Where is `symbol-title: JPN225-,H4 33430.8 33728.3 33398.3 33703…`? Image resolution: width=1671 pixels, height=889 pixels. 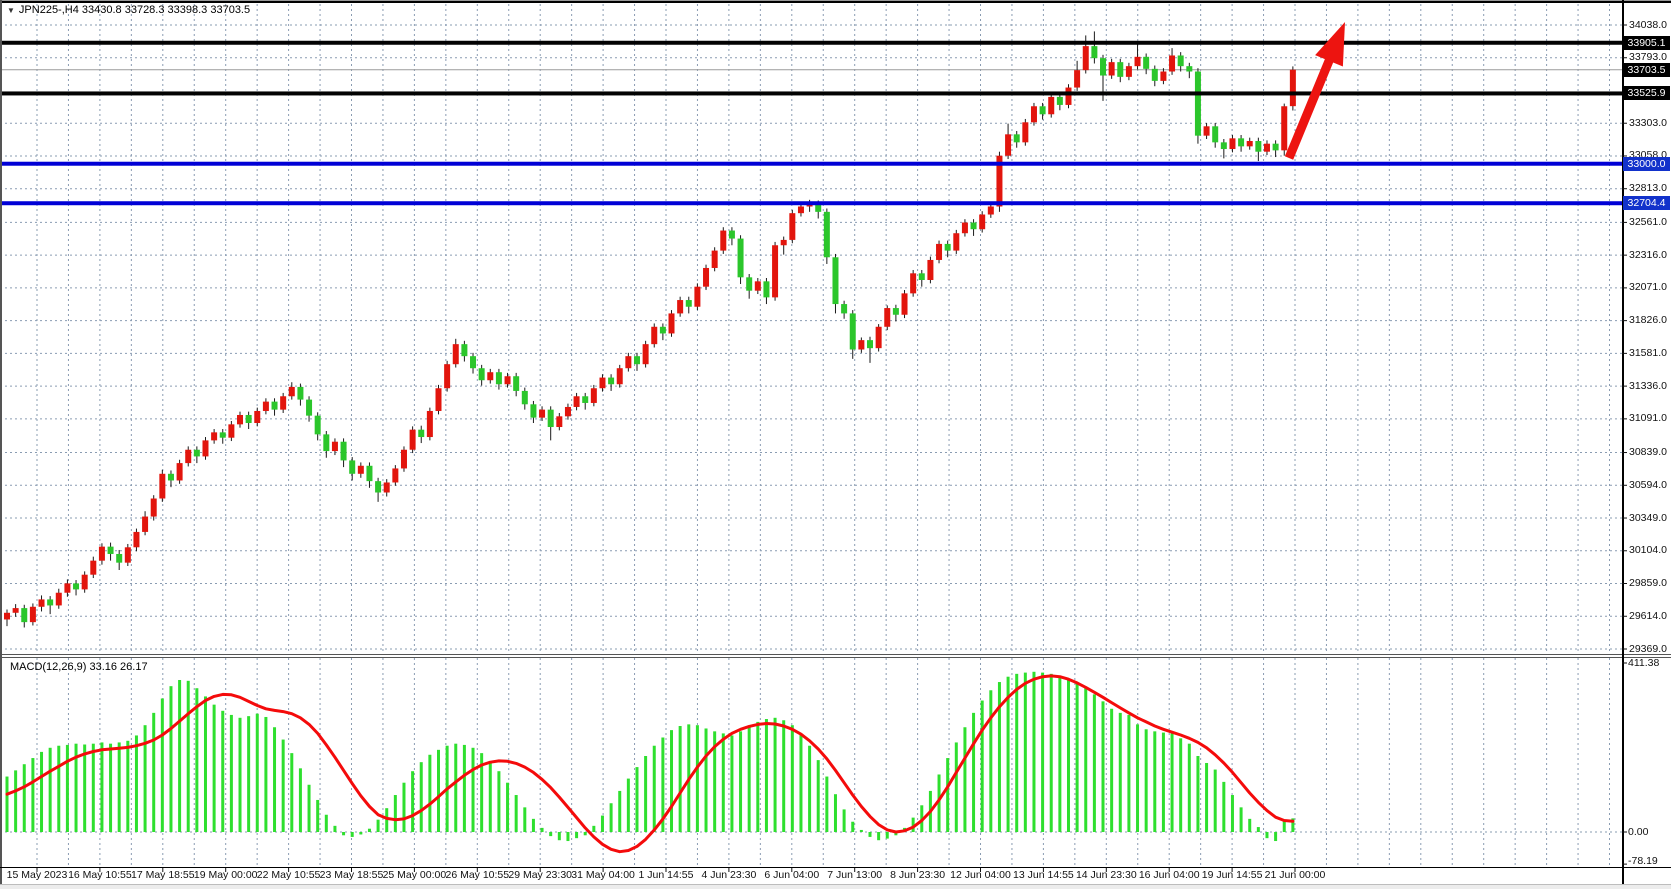 symbol-title: JPN225-,H4 33430.8 33728.3 33398.3 33703… is located at coordinates (134, 10).